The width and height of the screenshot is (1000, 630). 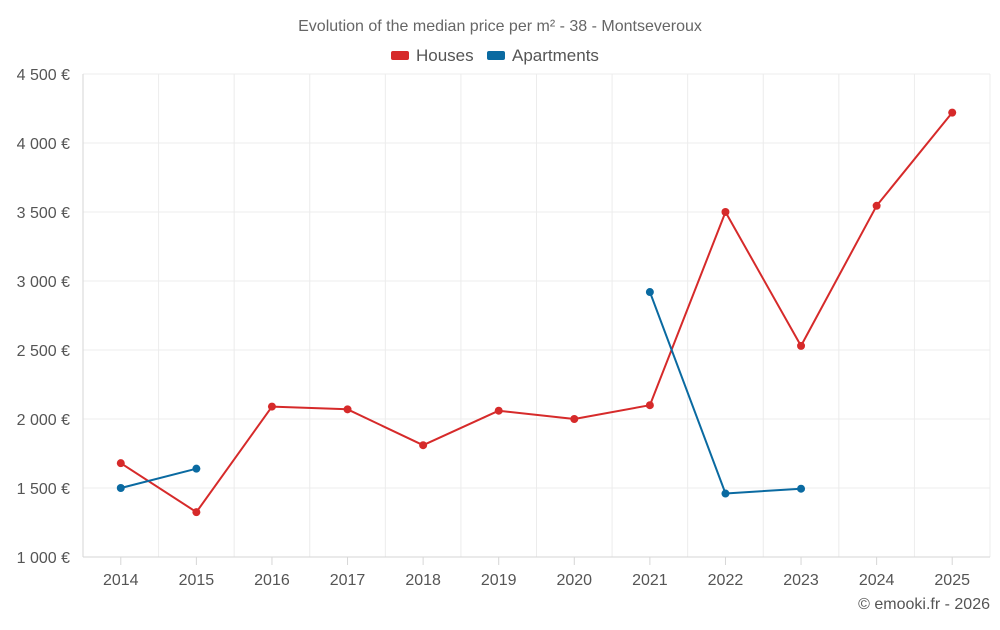 I want to click on y-tick-label: 1 500 €, so click(x=43, y=489).